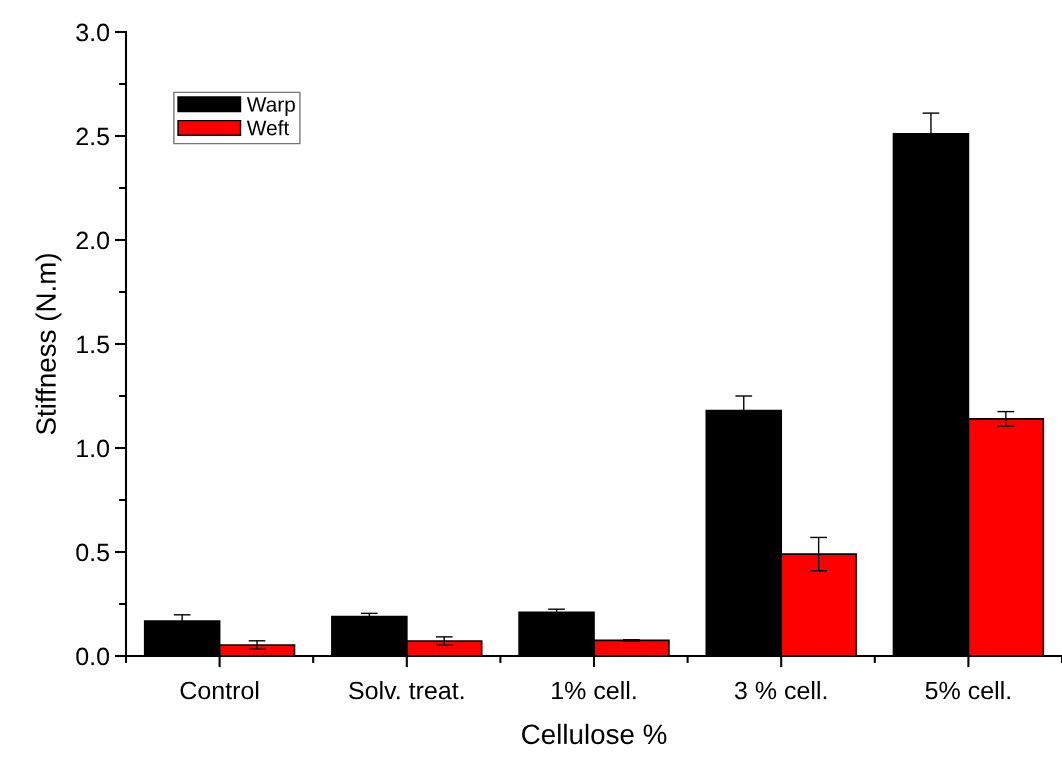  What do you see at coordinates (594, 690) in the screenshot?
I see `x-tick-label: 1% cell.` at bounding box center [594, 690].